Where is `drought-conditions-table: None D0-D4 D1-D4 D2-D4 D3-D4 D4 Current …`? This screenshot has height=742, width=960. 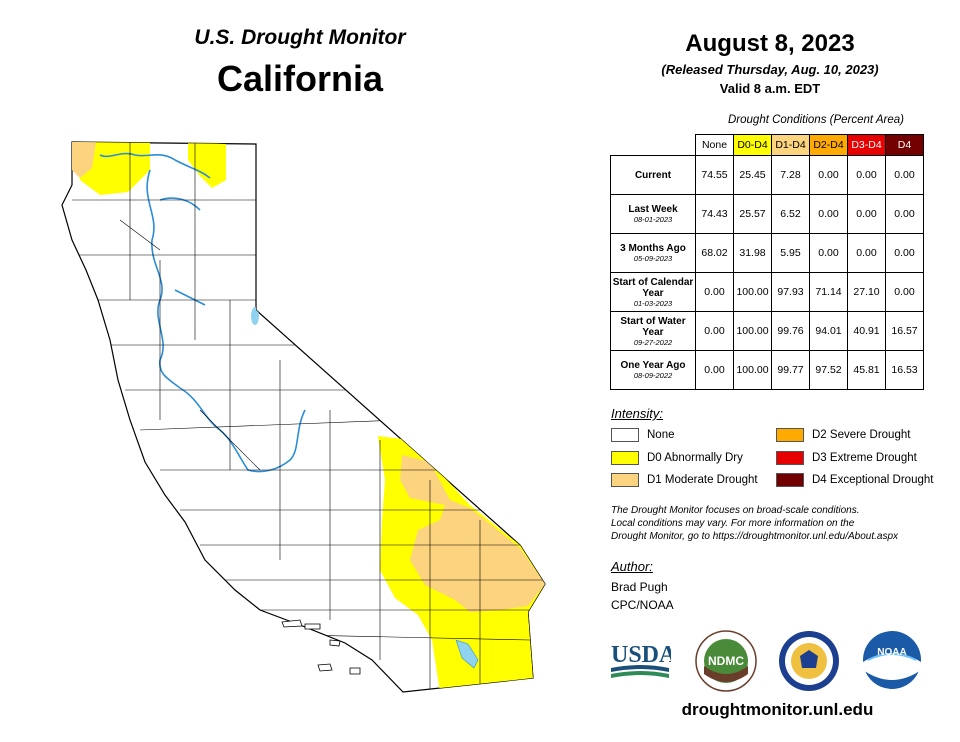
drought-conditions-table: None D0-D4 D1-D4 D2-D4 D3-D4 D4 Current … is located at coordinates (767, 262).